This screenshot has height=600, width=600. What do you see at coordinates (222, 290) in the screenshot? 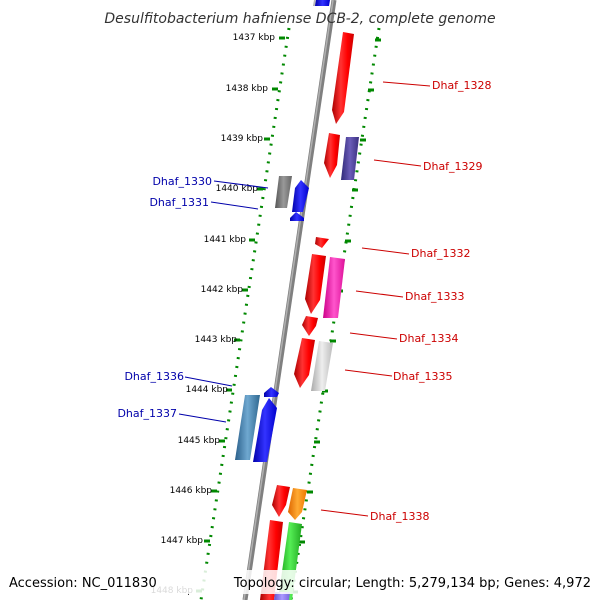
I see `tick-label: 1442 kbp` at bounding box center [222, 290].